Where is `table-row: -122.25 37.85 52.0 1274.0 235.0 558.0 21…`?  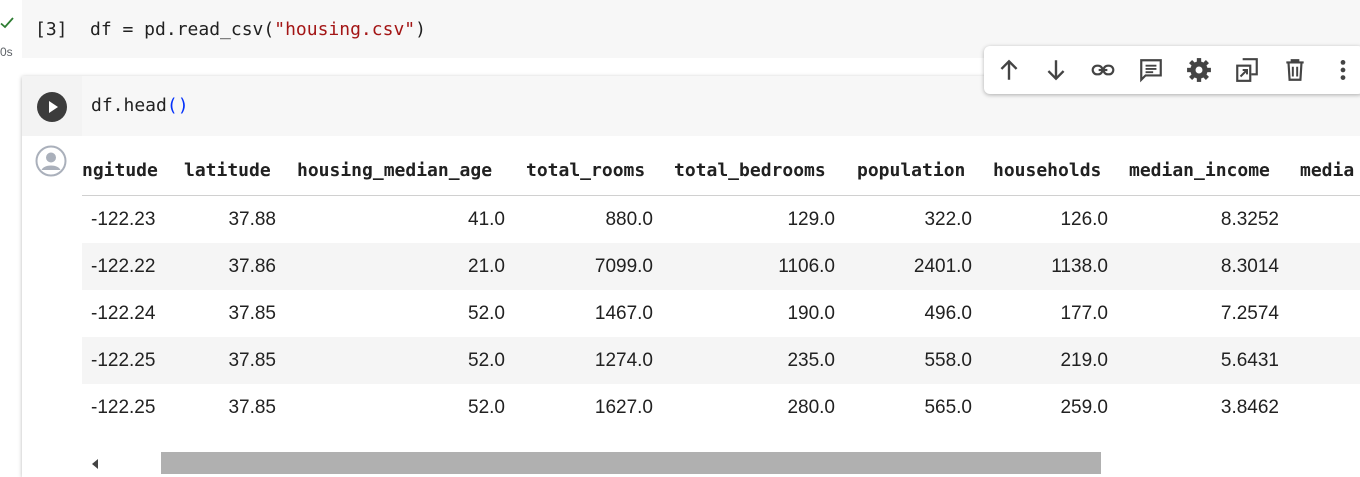
table-row: -122.25 37.85 52.0 1274.0 235.0 558.0 21… is located at coordinates (721, 360).